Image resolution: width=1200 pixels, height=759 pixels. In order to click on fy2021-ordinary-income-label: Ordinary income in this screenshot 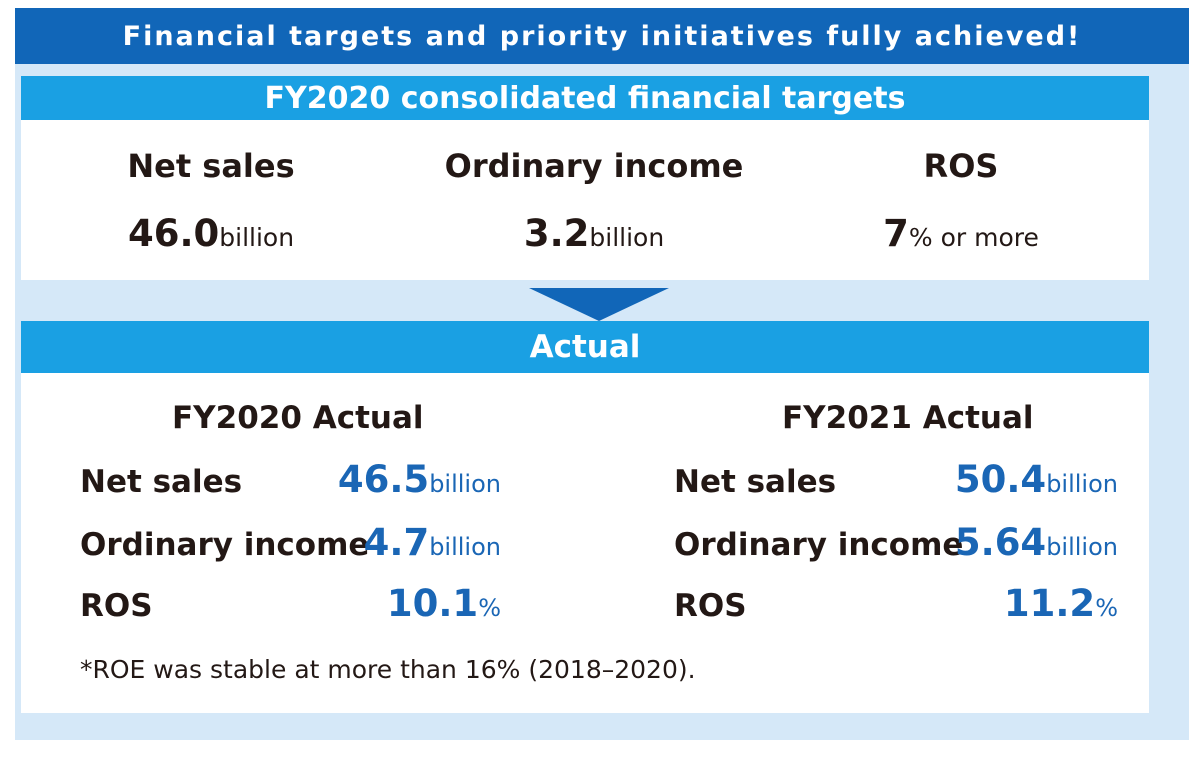, I will do `click(819, 545)`.